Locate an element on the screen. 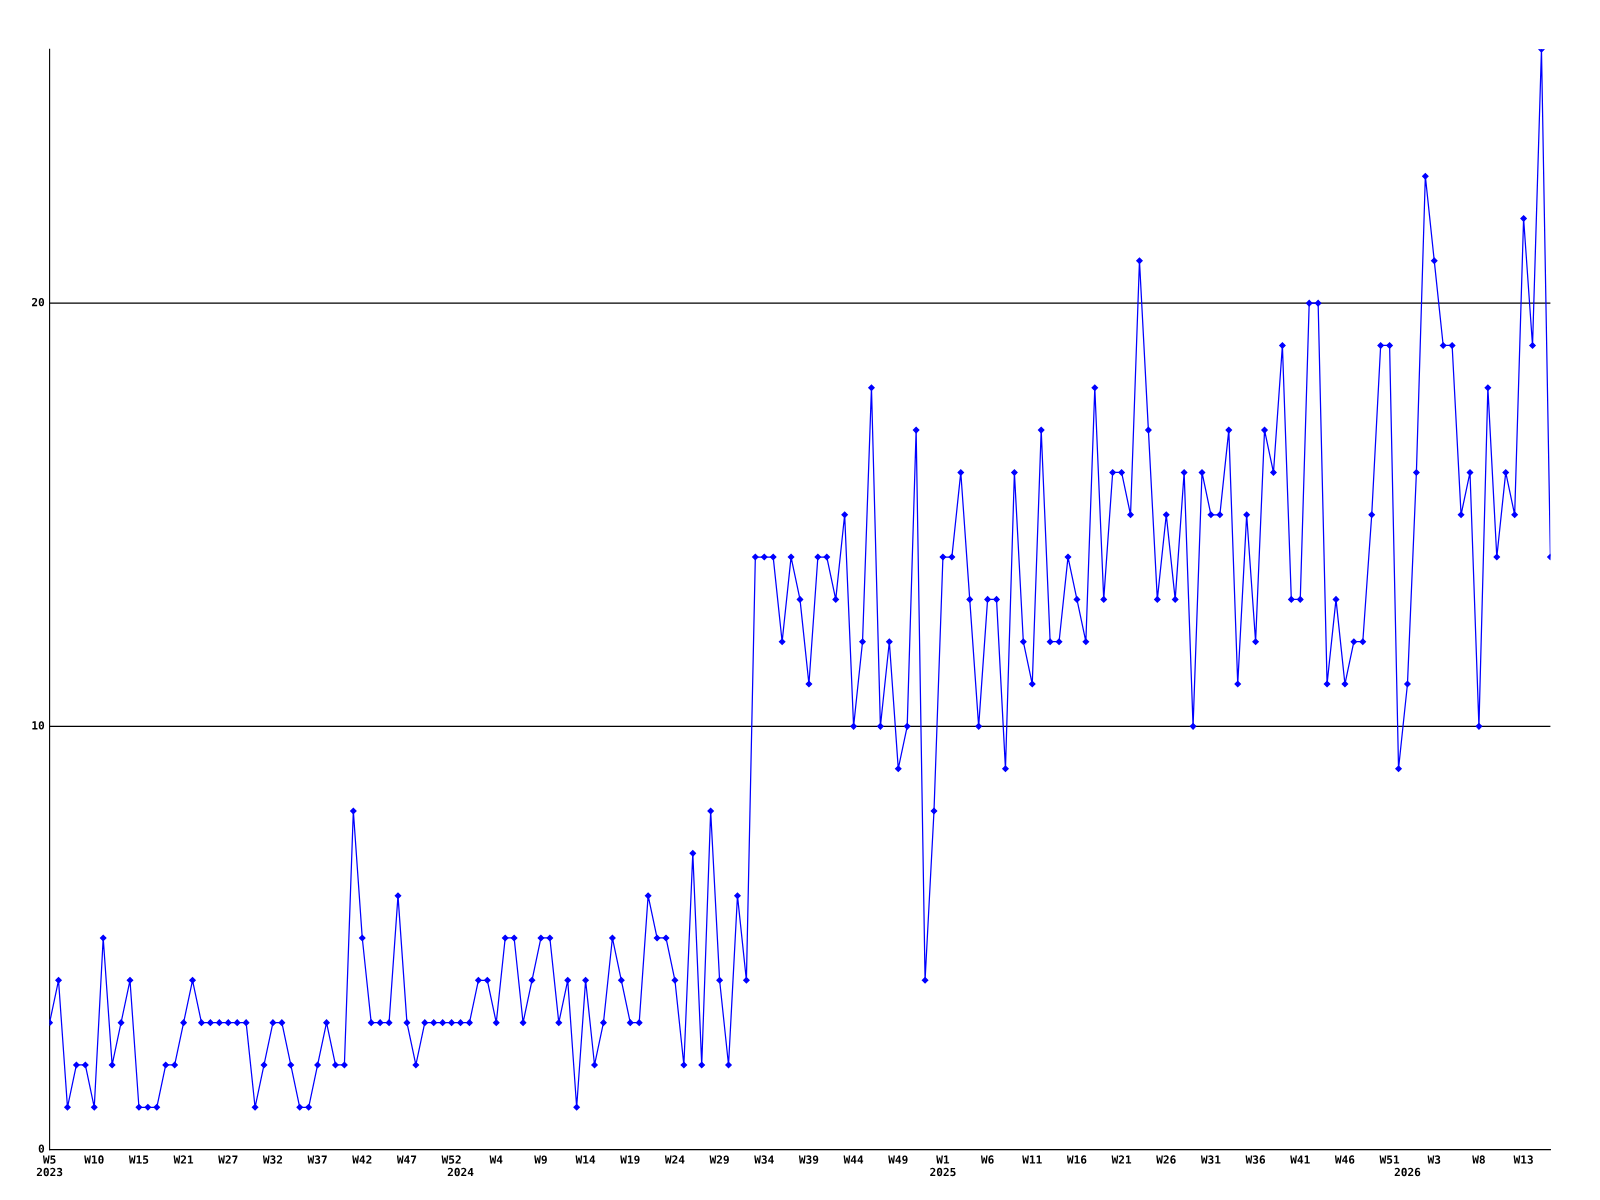 The image size is (1600, 1200). x-tick-label: W42 is located at coordinates (362, 1159).